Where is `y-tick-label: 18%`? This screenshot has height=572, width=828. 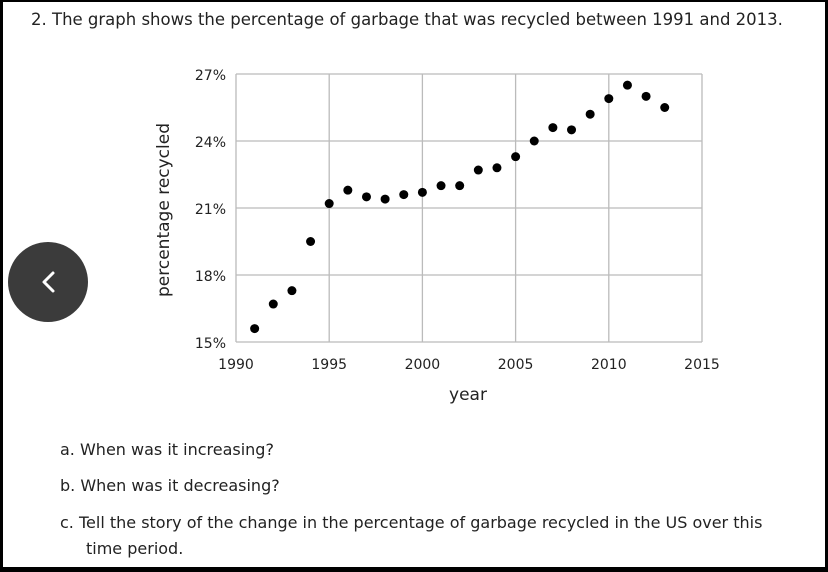
y-tick-label: 18% is located at coordinates (210, 277).